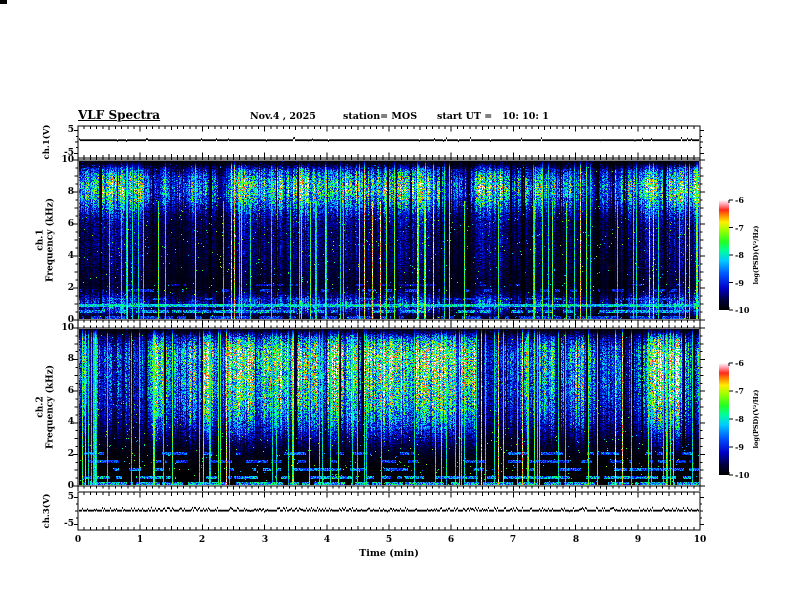 Image resolution: width=792 pixels, height=612 pixels. Describe the element at coordinates (70, 130) in the screenshot. I see `ch1v-ytick-label: 5` at that location.